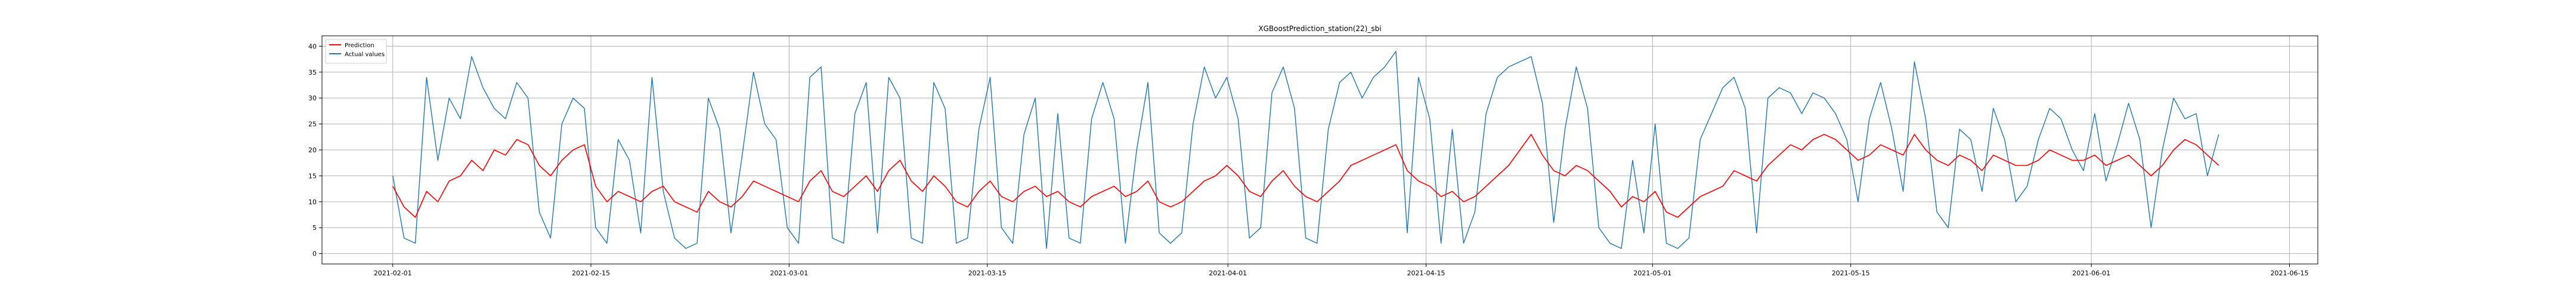  What do you see at coordinates (1851, 273) in the screenshot?
I see `x-tick-label: 2021-05-15` at bounding box center [1851, 273].